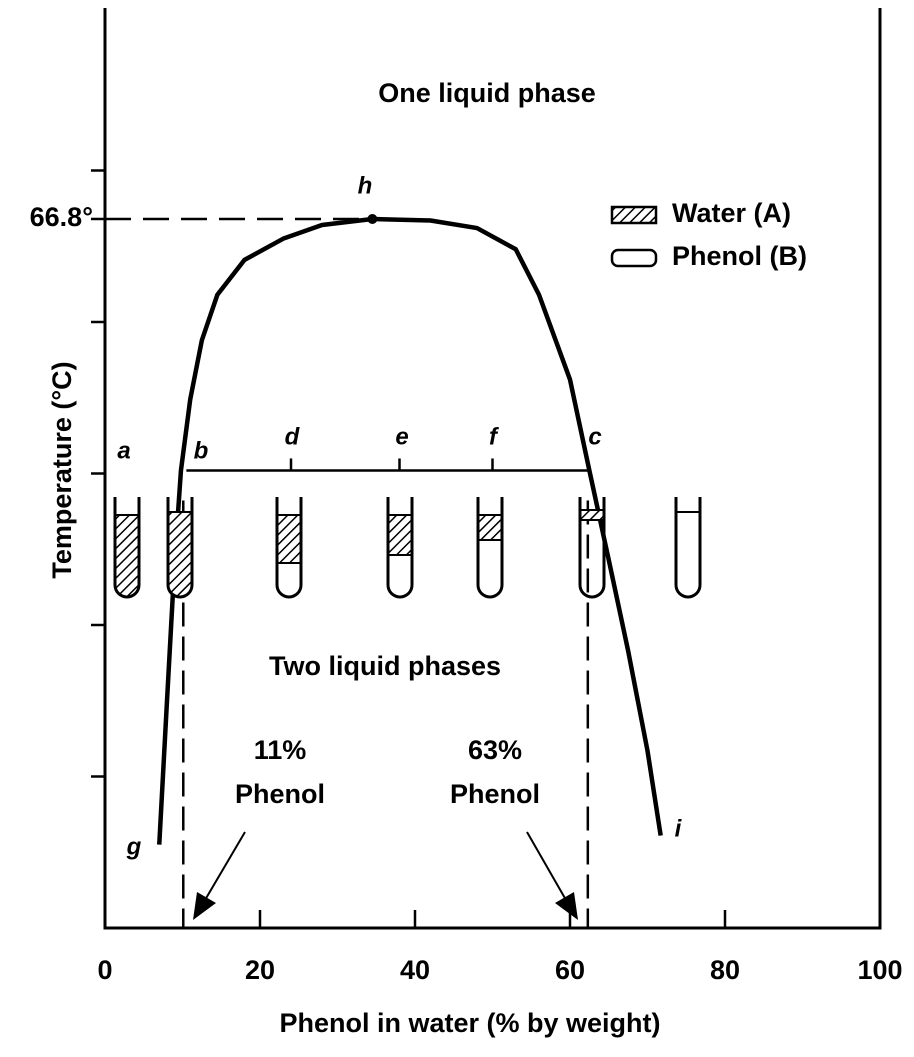 This screenshot has height=1057, width=914. What do you see at coordinates (61, 217) in the screenshot?
I see `y-tick-label: 66.8°` at bounding box center [61, 217].